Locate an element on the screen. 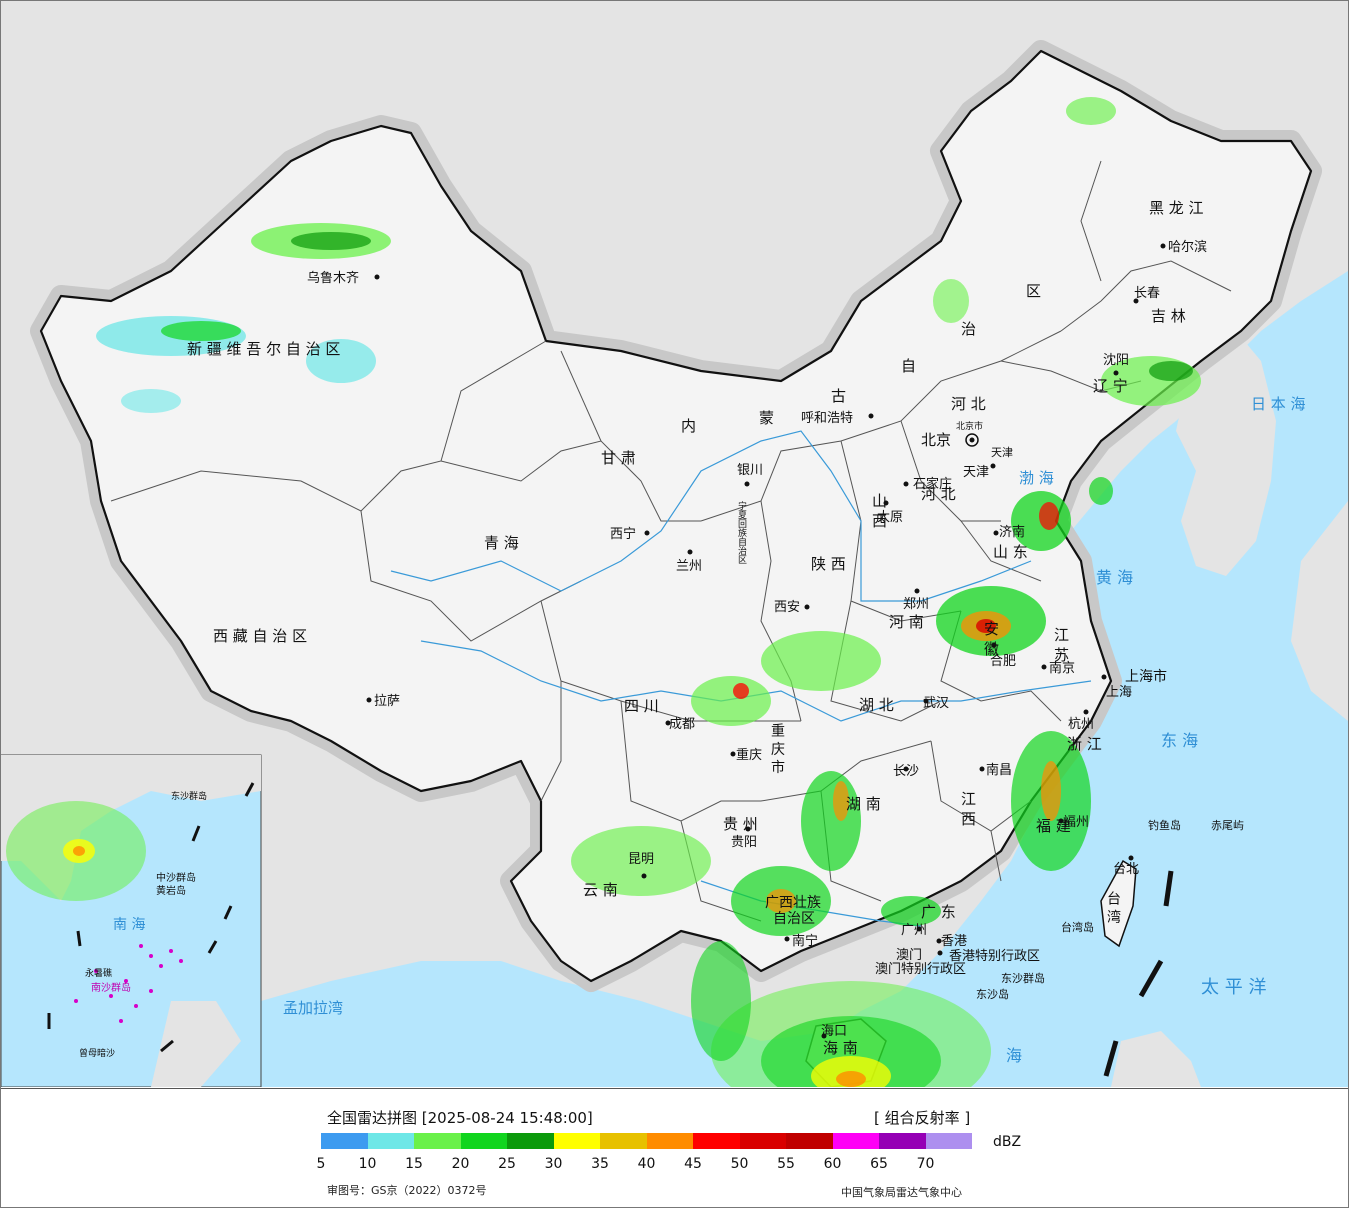 This screenshot has width=1349, height=1208. label-shanxi: 山 西 is located at coordinates (879, 510).